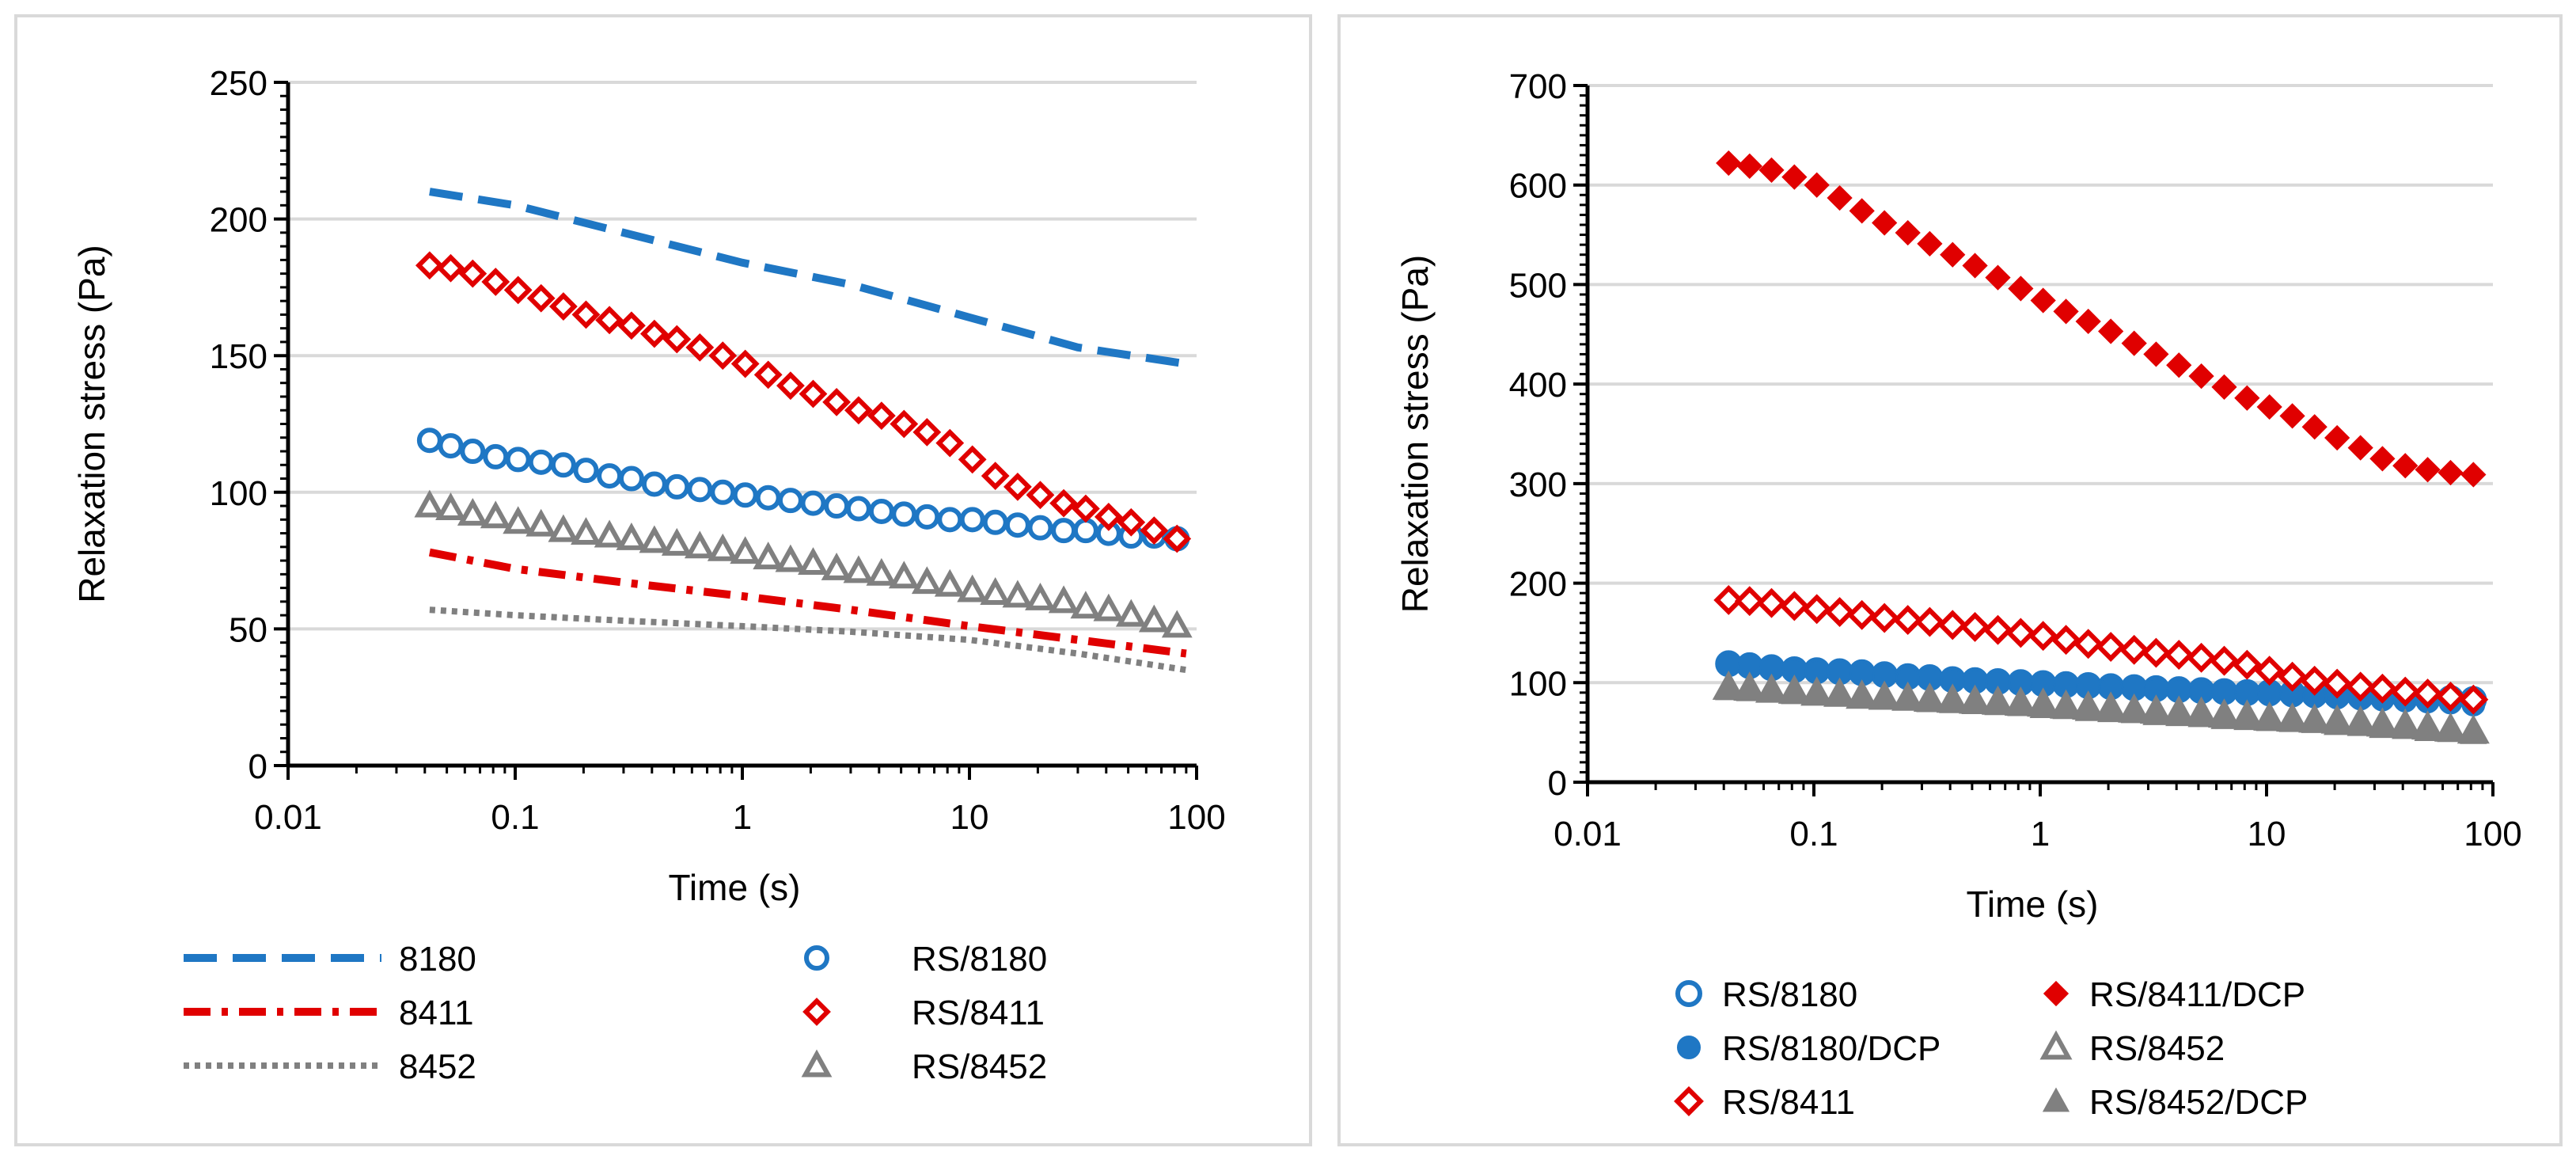 This screenshot has height=1163, width=2576. I want to click on legend-label: RS/8180, so click(1789, 994).